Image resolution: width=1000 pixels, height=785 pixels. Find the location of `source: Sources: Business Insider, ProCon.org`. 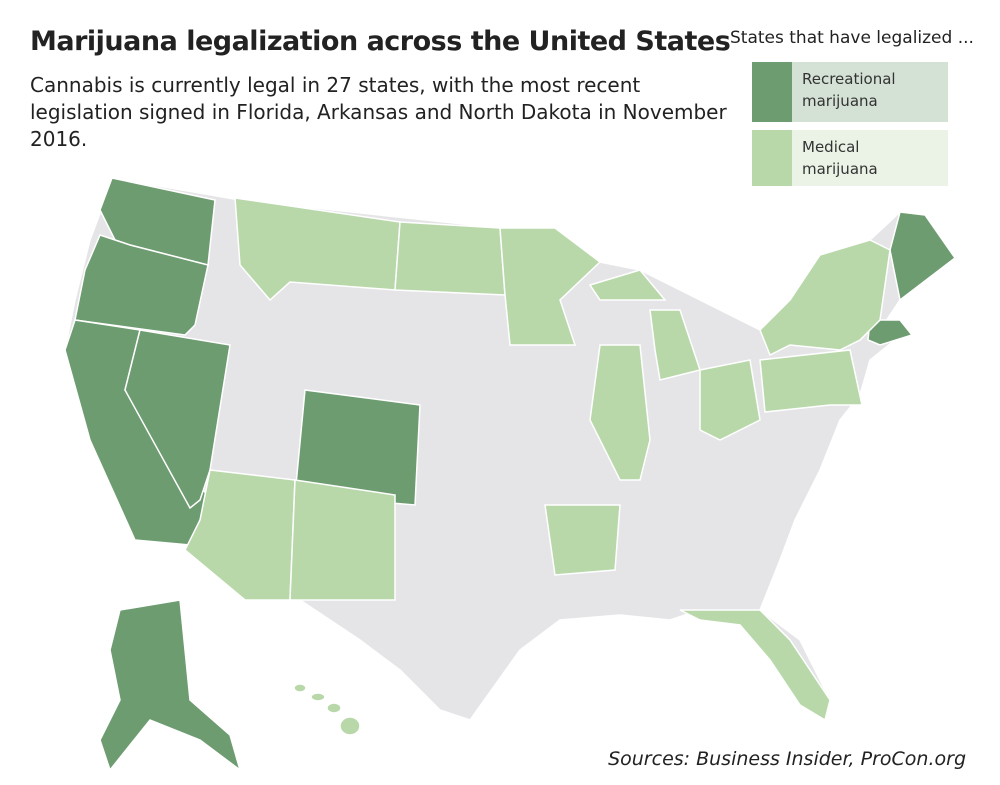

source: Sources: Business Insider, ProCon.org is located at coordinates (787, 759).